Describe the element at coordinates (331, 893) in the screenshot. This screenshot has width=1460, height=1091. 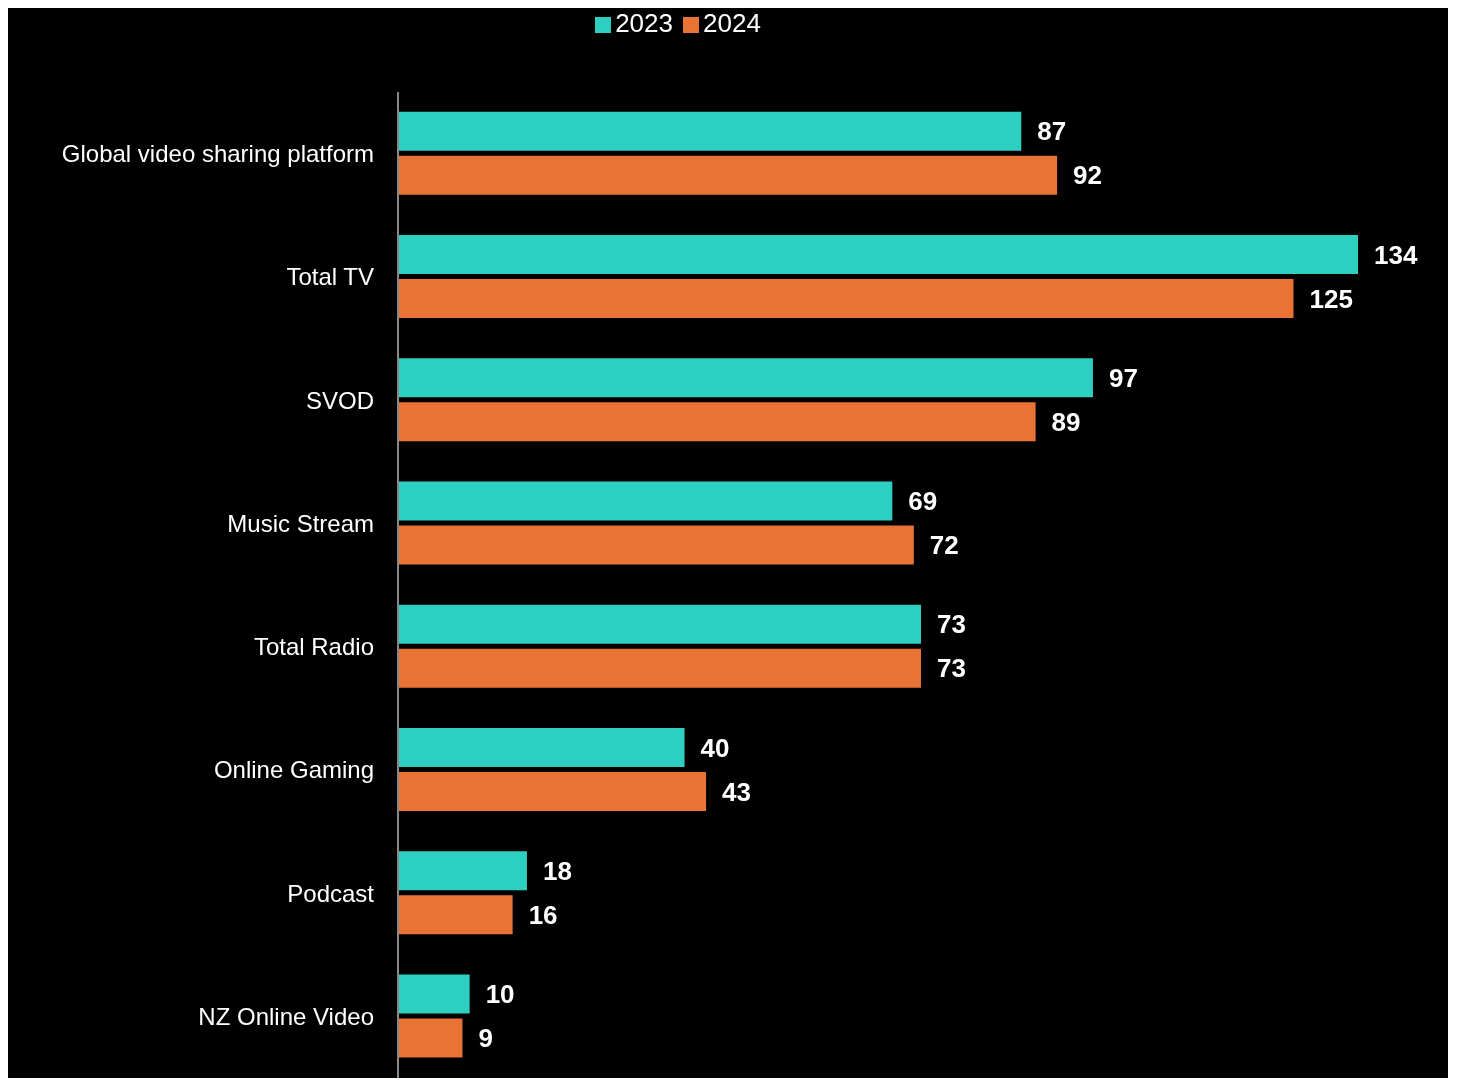
I see `y-tick-label: Podcast` at that location.